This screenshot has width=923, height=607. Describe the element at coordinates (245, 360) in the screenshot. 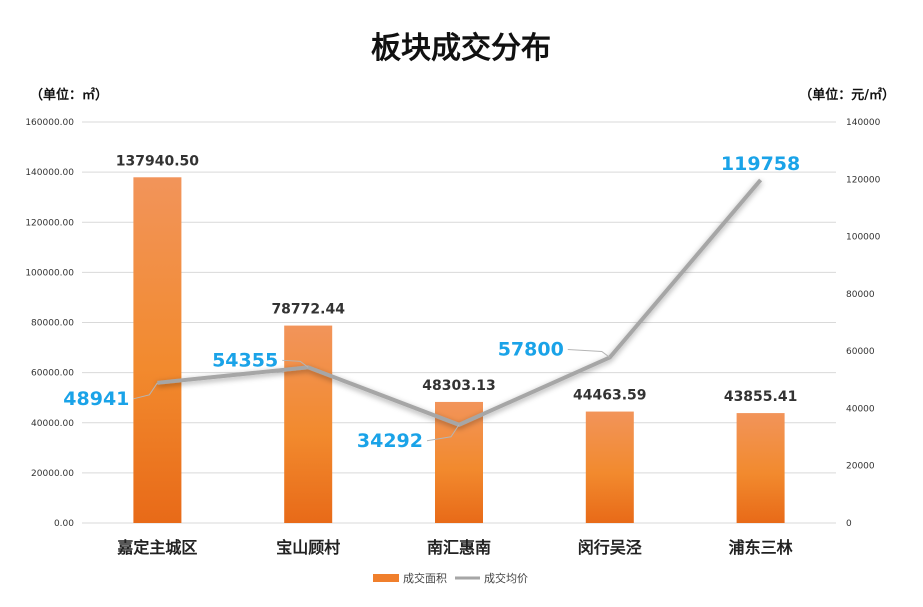

I see `price-value-label: 54355` at that location.